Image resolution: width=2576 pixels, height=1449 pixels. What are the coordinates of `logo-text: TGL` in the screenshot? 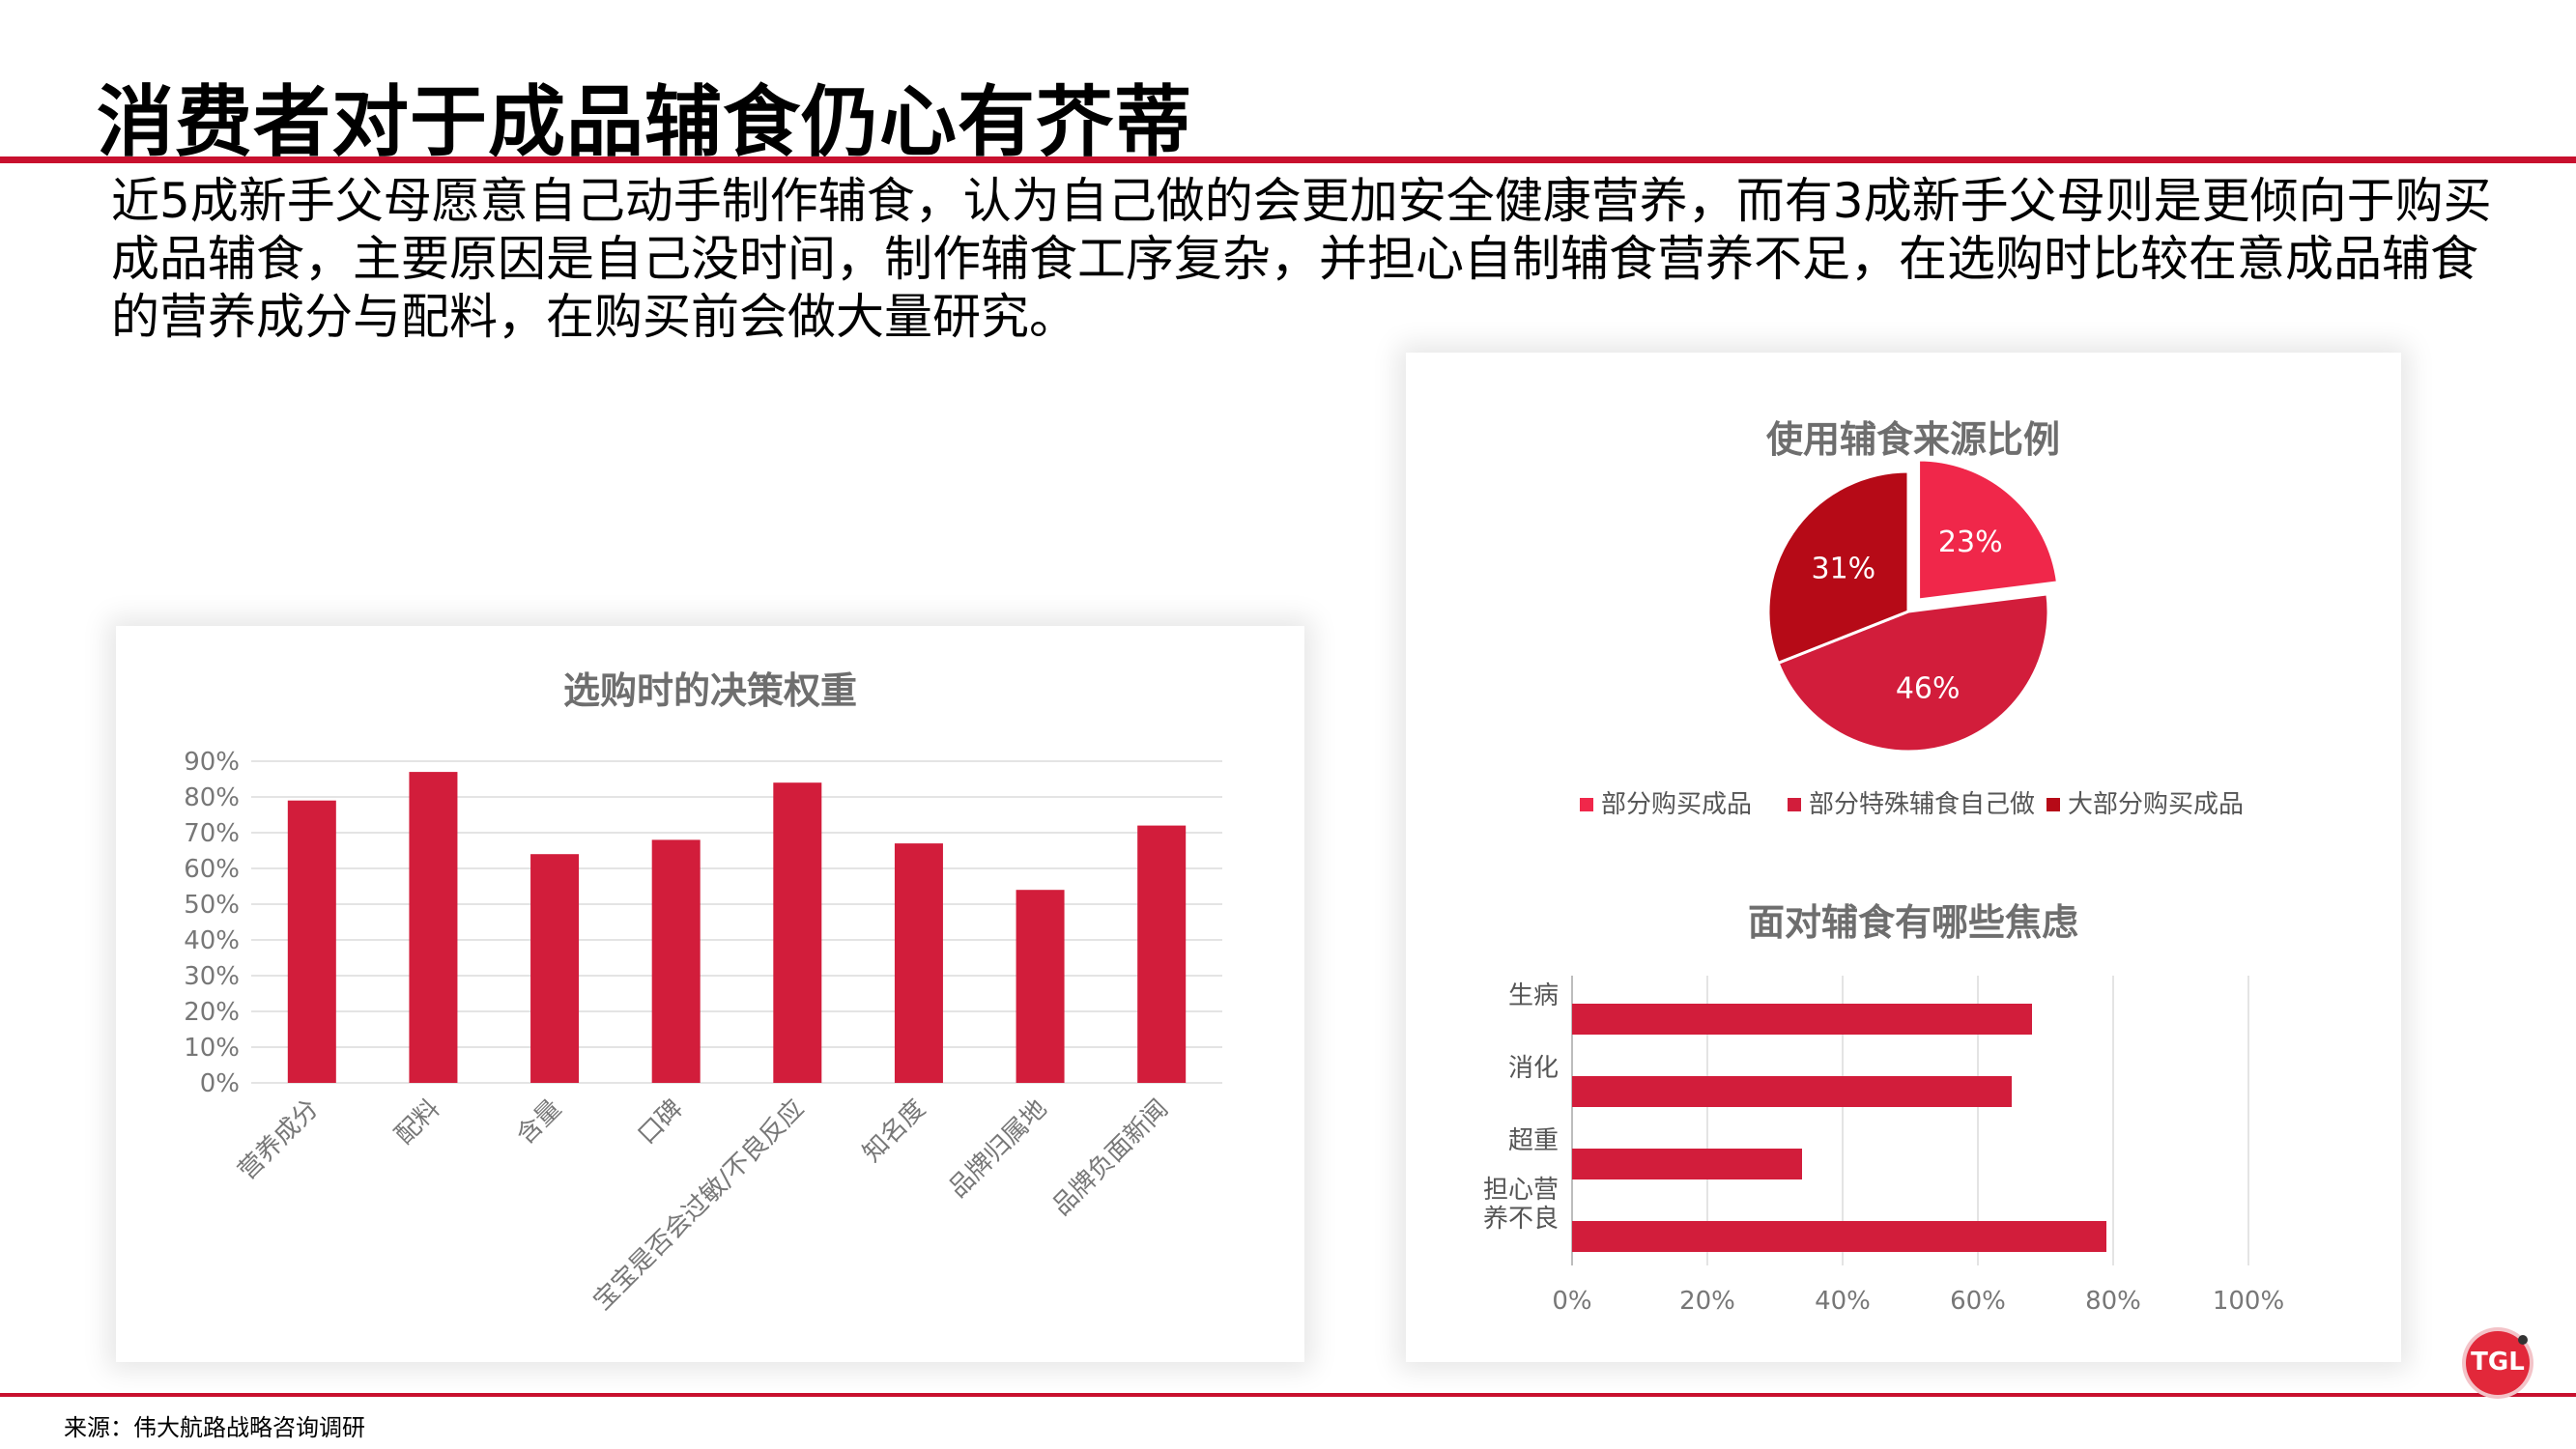 It's located at (2498, 1362).